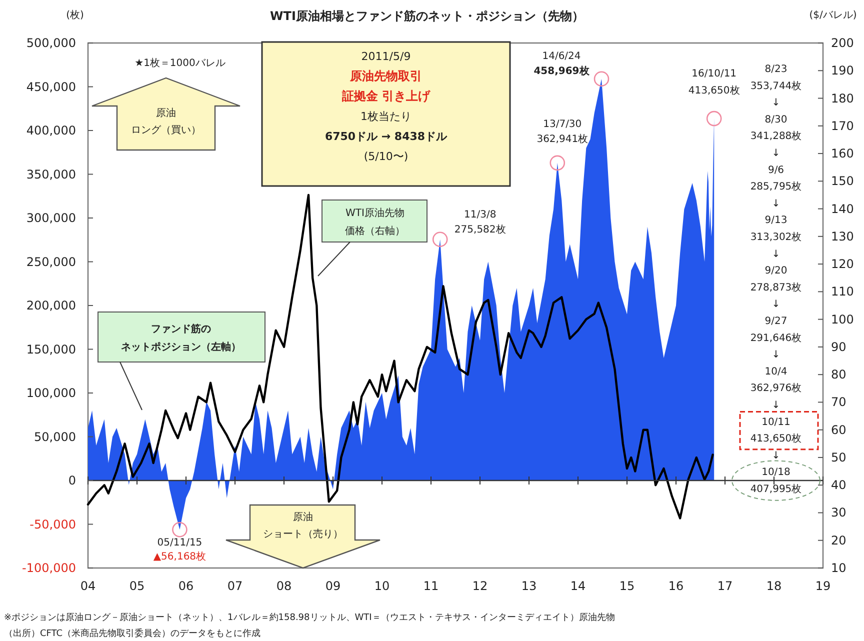 The width and height of the screenshot is (864, 641). I want to click on x-tick-label: 12, so click(480, 586).